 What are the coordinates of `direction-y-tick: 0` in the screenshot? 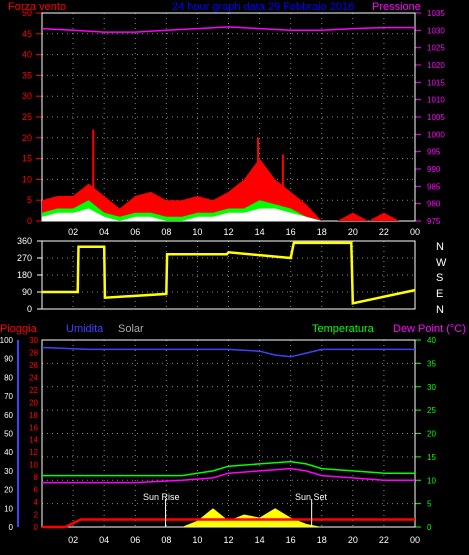 It's located at (29, 309).